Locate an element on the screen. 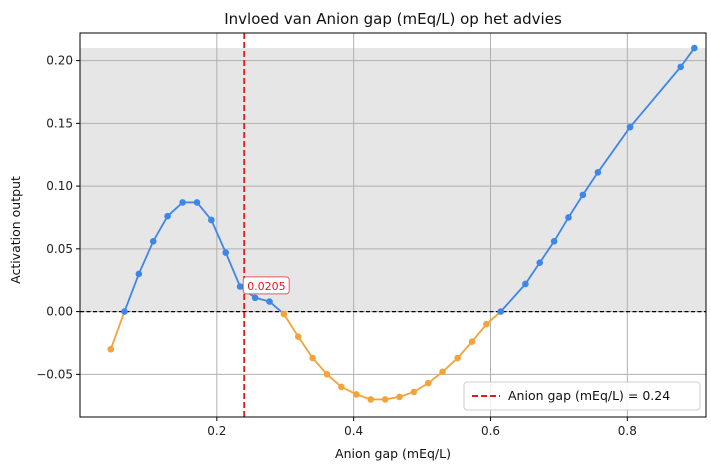  y-tick-label: 0.20 is located at coordinates (59, 61).